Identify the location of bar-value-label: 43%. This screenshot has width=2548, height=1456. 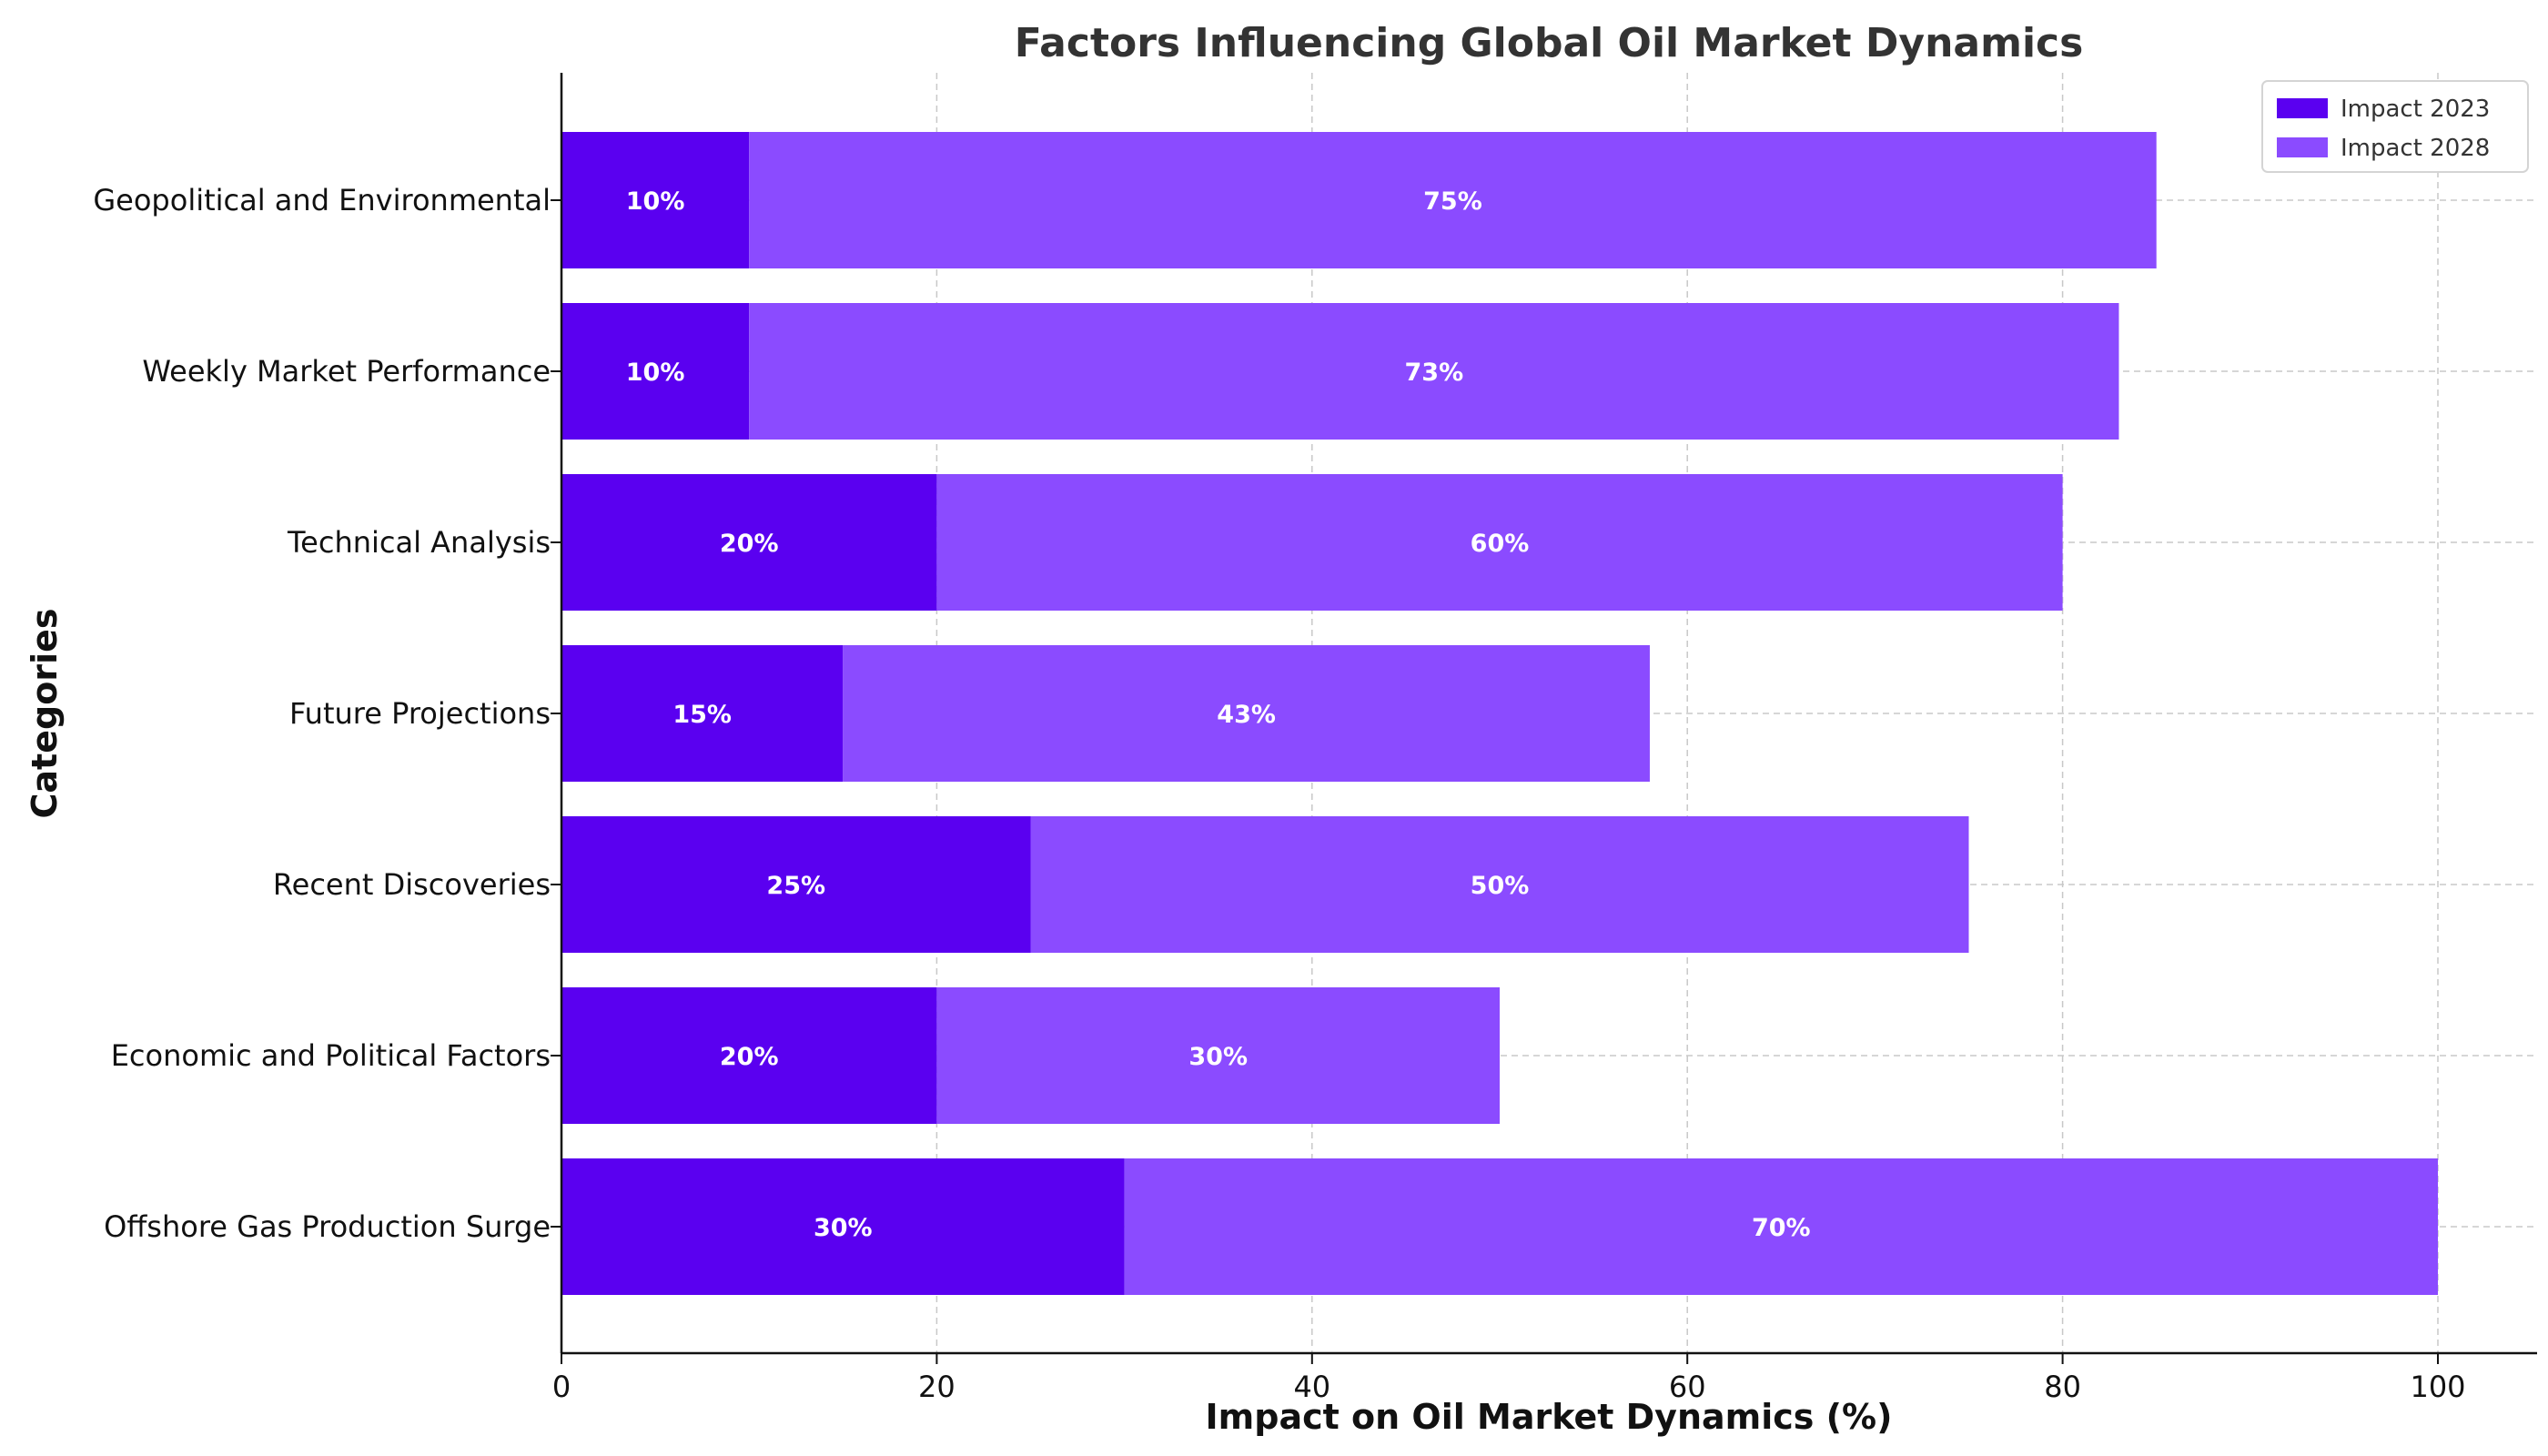
(1246, 715).